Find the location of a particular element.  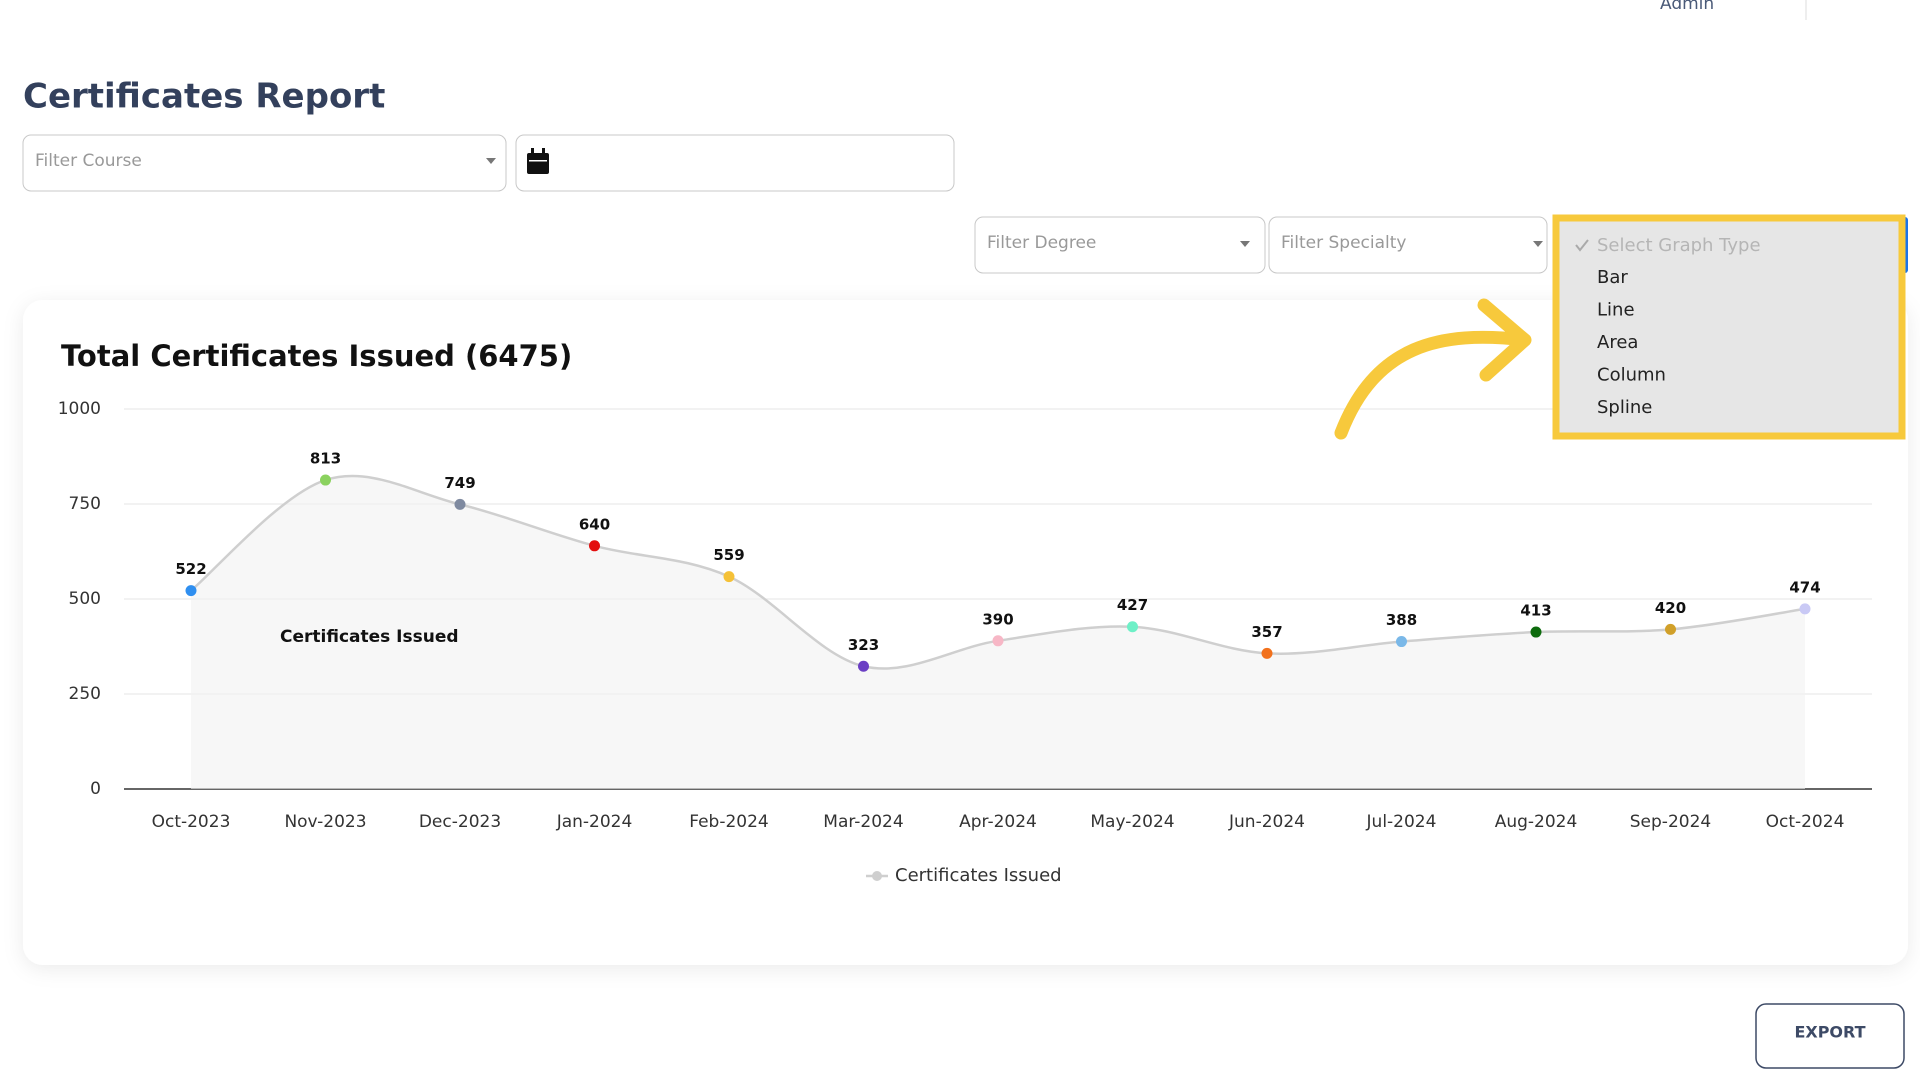

series-annotation: Certificates Issued is located at coordinates (369, 637).